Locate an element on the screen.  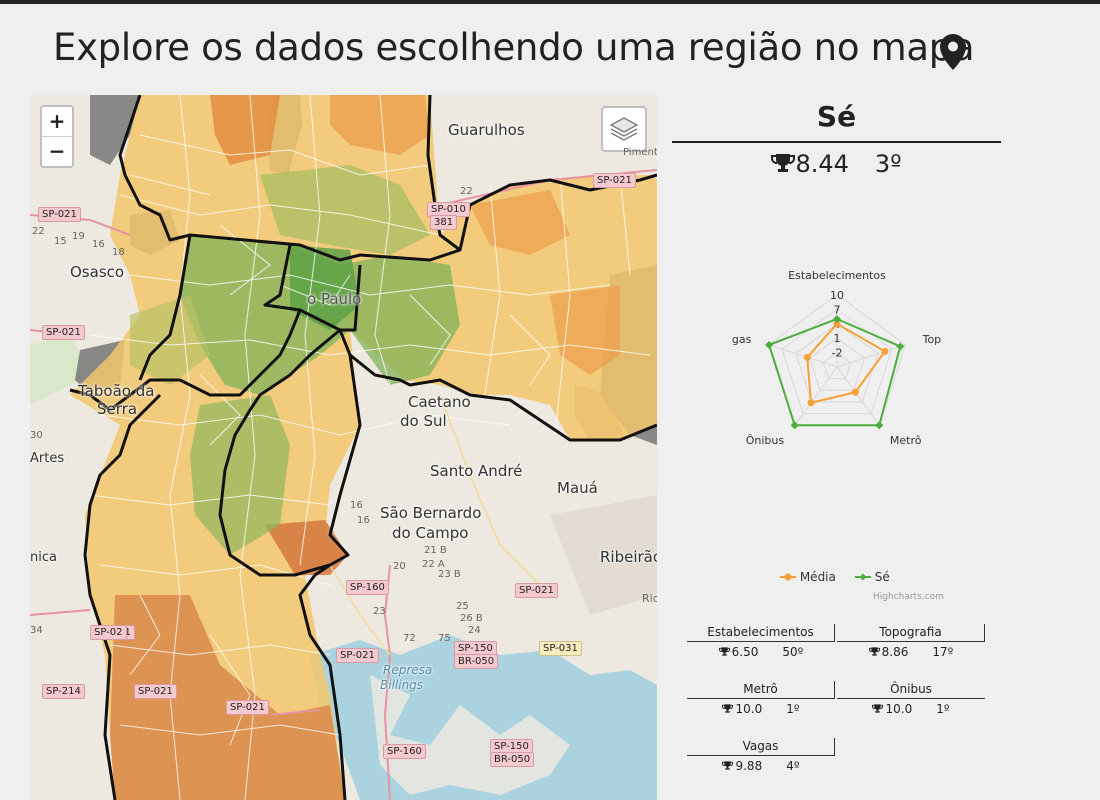
stat-vagas: Vagas 9.88 4º is located at coordinates (761, 757).